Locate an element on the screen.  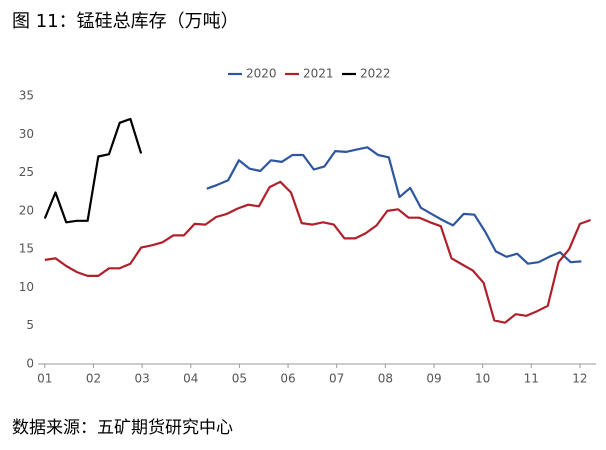
x-tick-label: 03 is located at coordinates (141, 379).